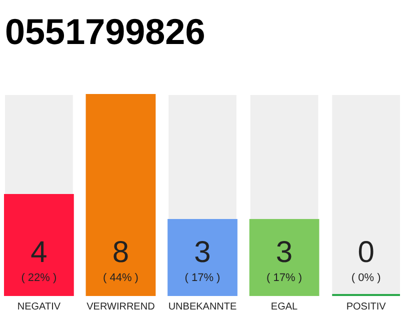  Describe the element at coordinates (39, 278) in the screenshot. I see `annotation: ( 22% )` at that location.